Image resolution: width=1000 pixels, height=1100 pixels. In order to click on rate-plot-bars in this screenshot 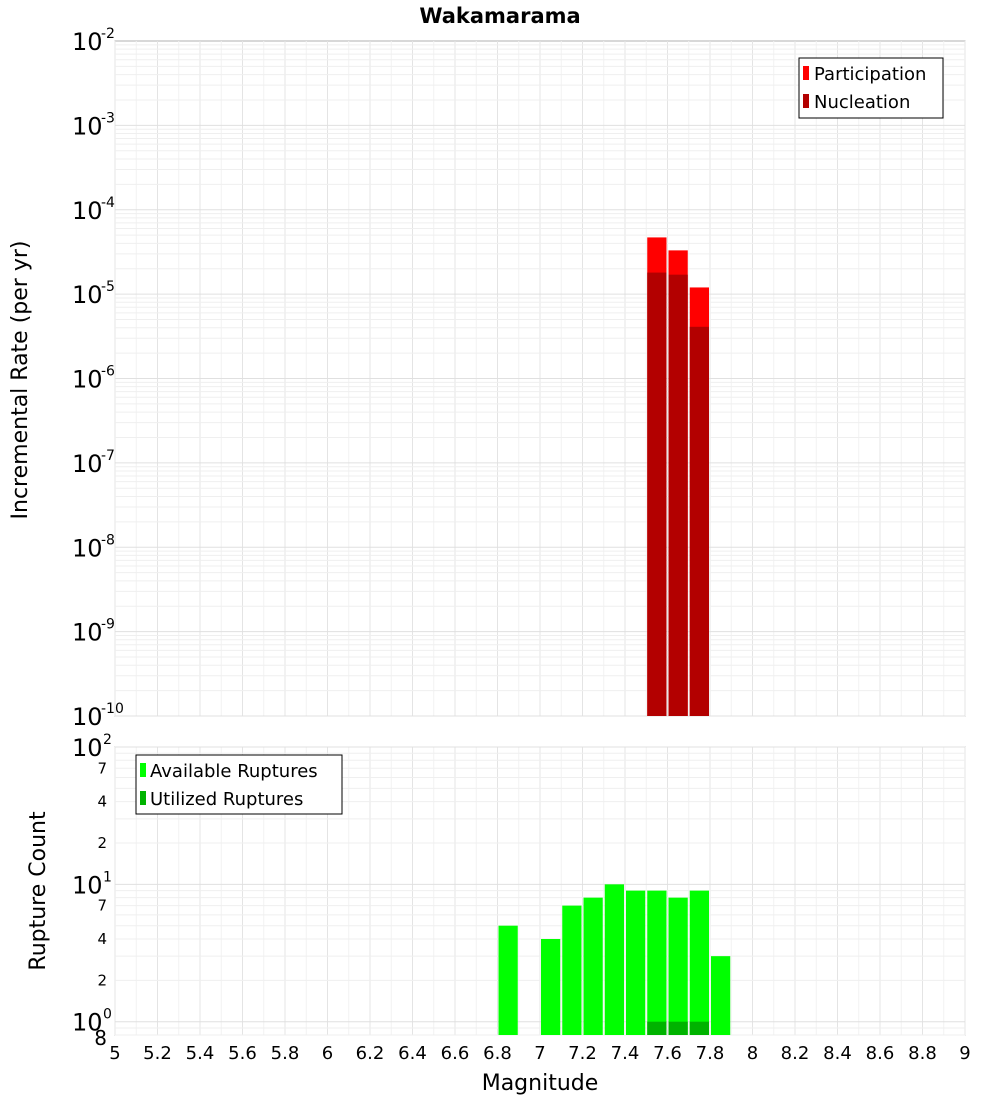, I will do `click(678, 477)`.